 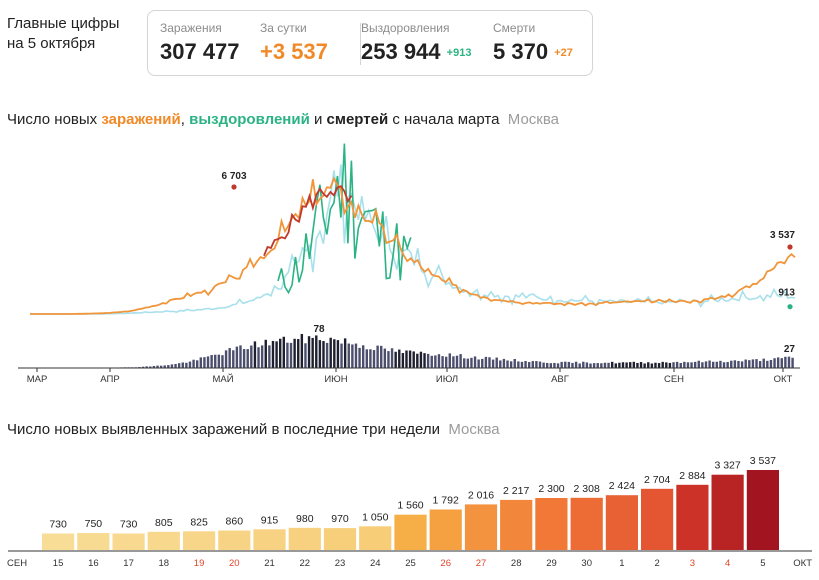 I want to click on chart2-day-label: 24, so click(x=375, y=563).